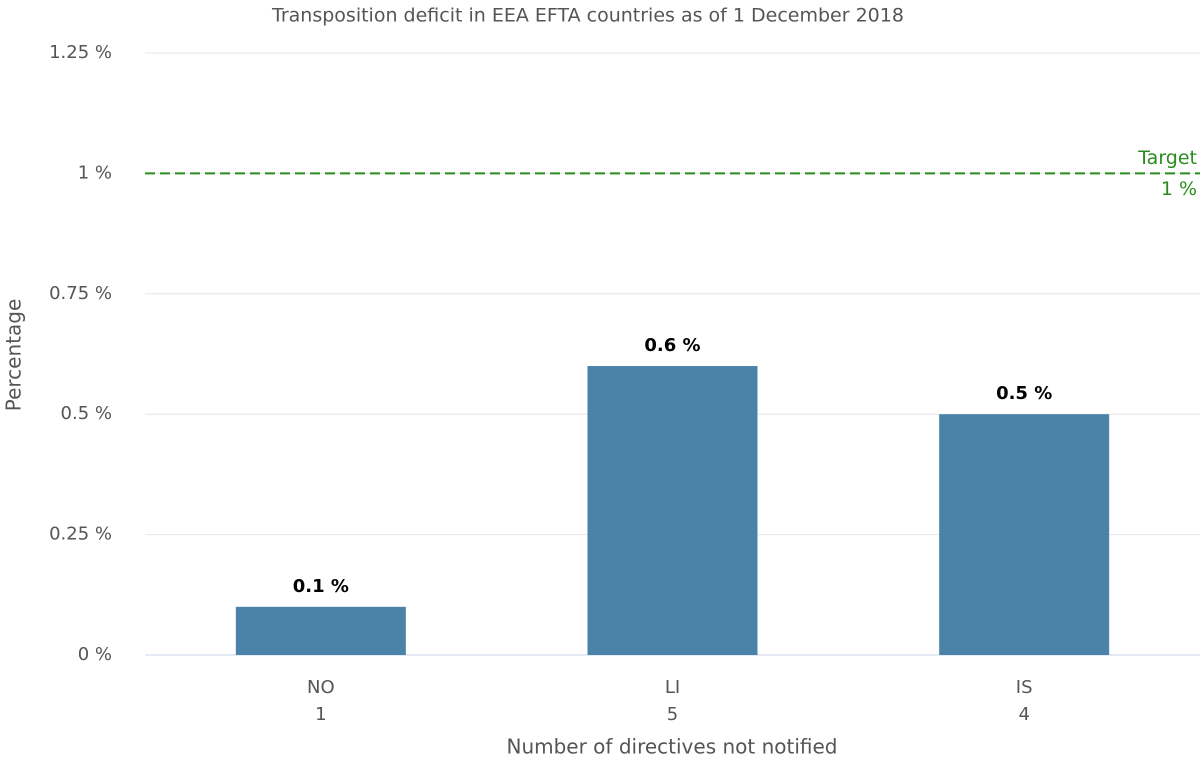 This screenshot has width=1200, height=768. Describe the element at coordinates (320, 714) in the screenshot. I see `x-tick-sublabel: 1` at that location.